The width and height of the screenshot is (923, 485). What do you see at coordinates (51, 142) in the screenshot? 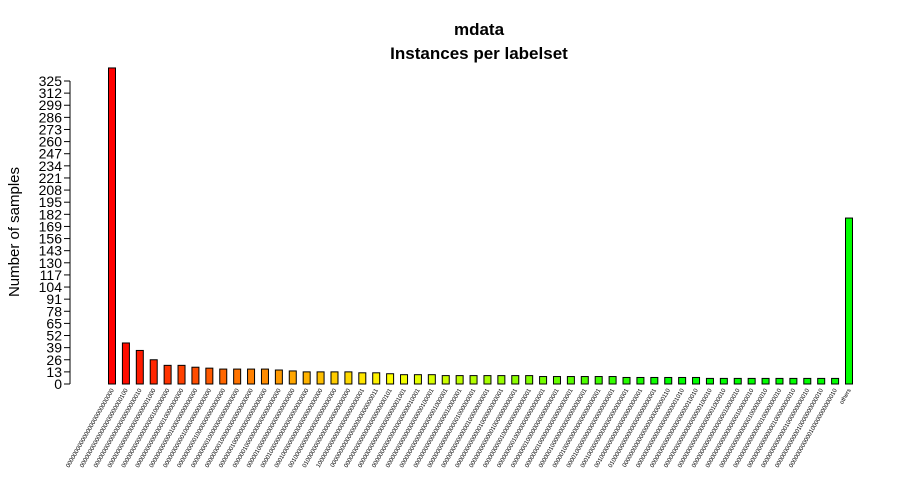
I see `y-tick-label: 260` at bounding box center [51, 142].